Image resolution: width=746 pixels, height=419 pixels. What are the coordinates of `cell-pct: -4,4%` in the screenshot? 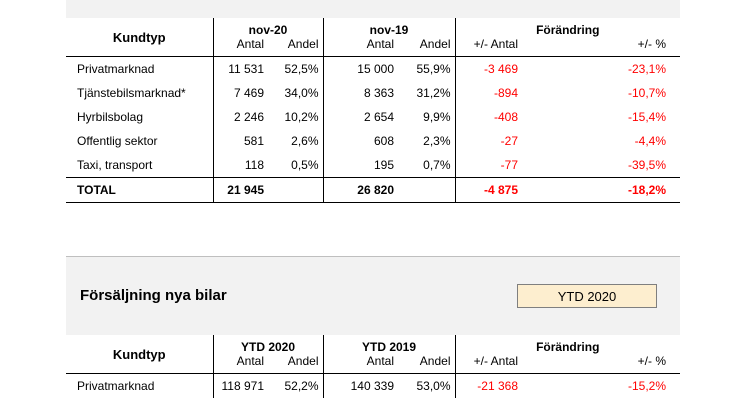 It's located at (650, 141).